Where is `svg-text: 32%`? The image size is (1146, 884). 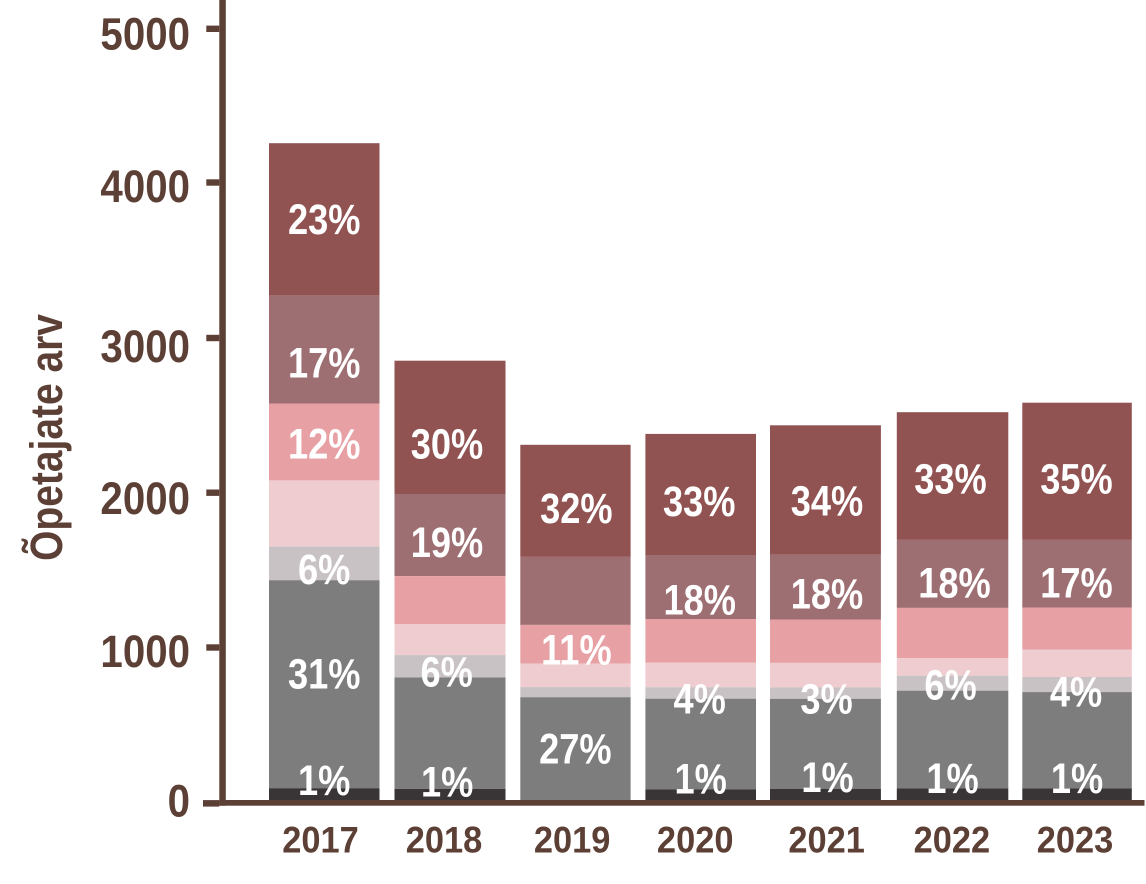
svg-text: 32% is located at coordinates (576, 508).